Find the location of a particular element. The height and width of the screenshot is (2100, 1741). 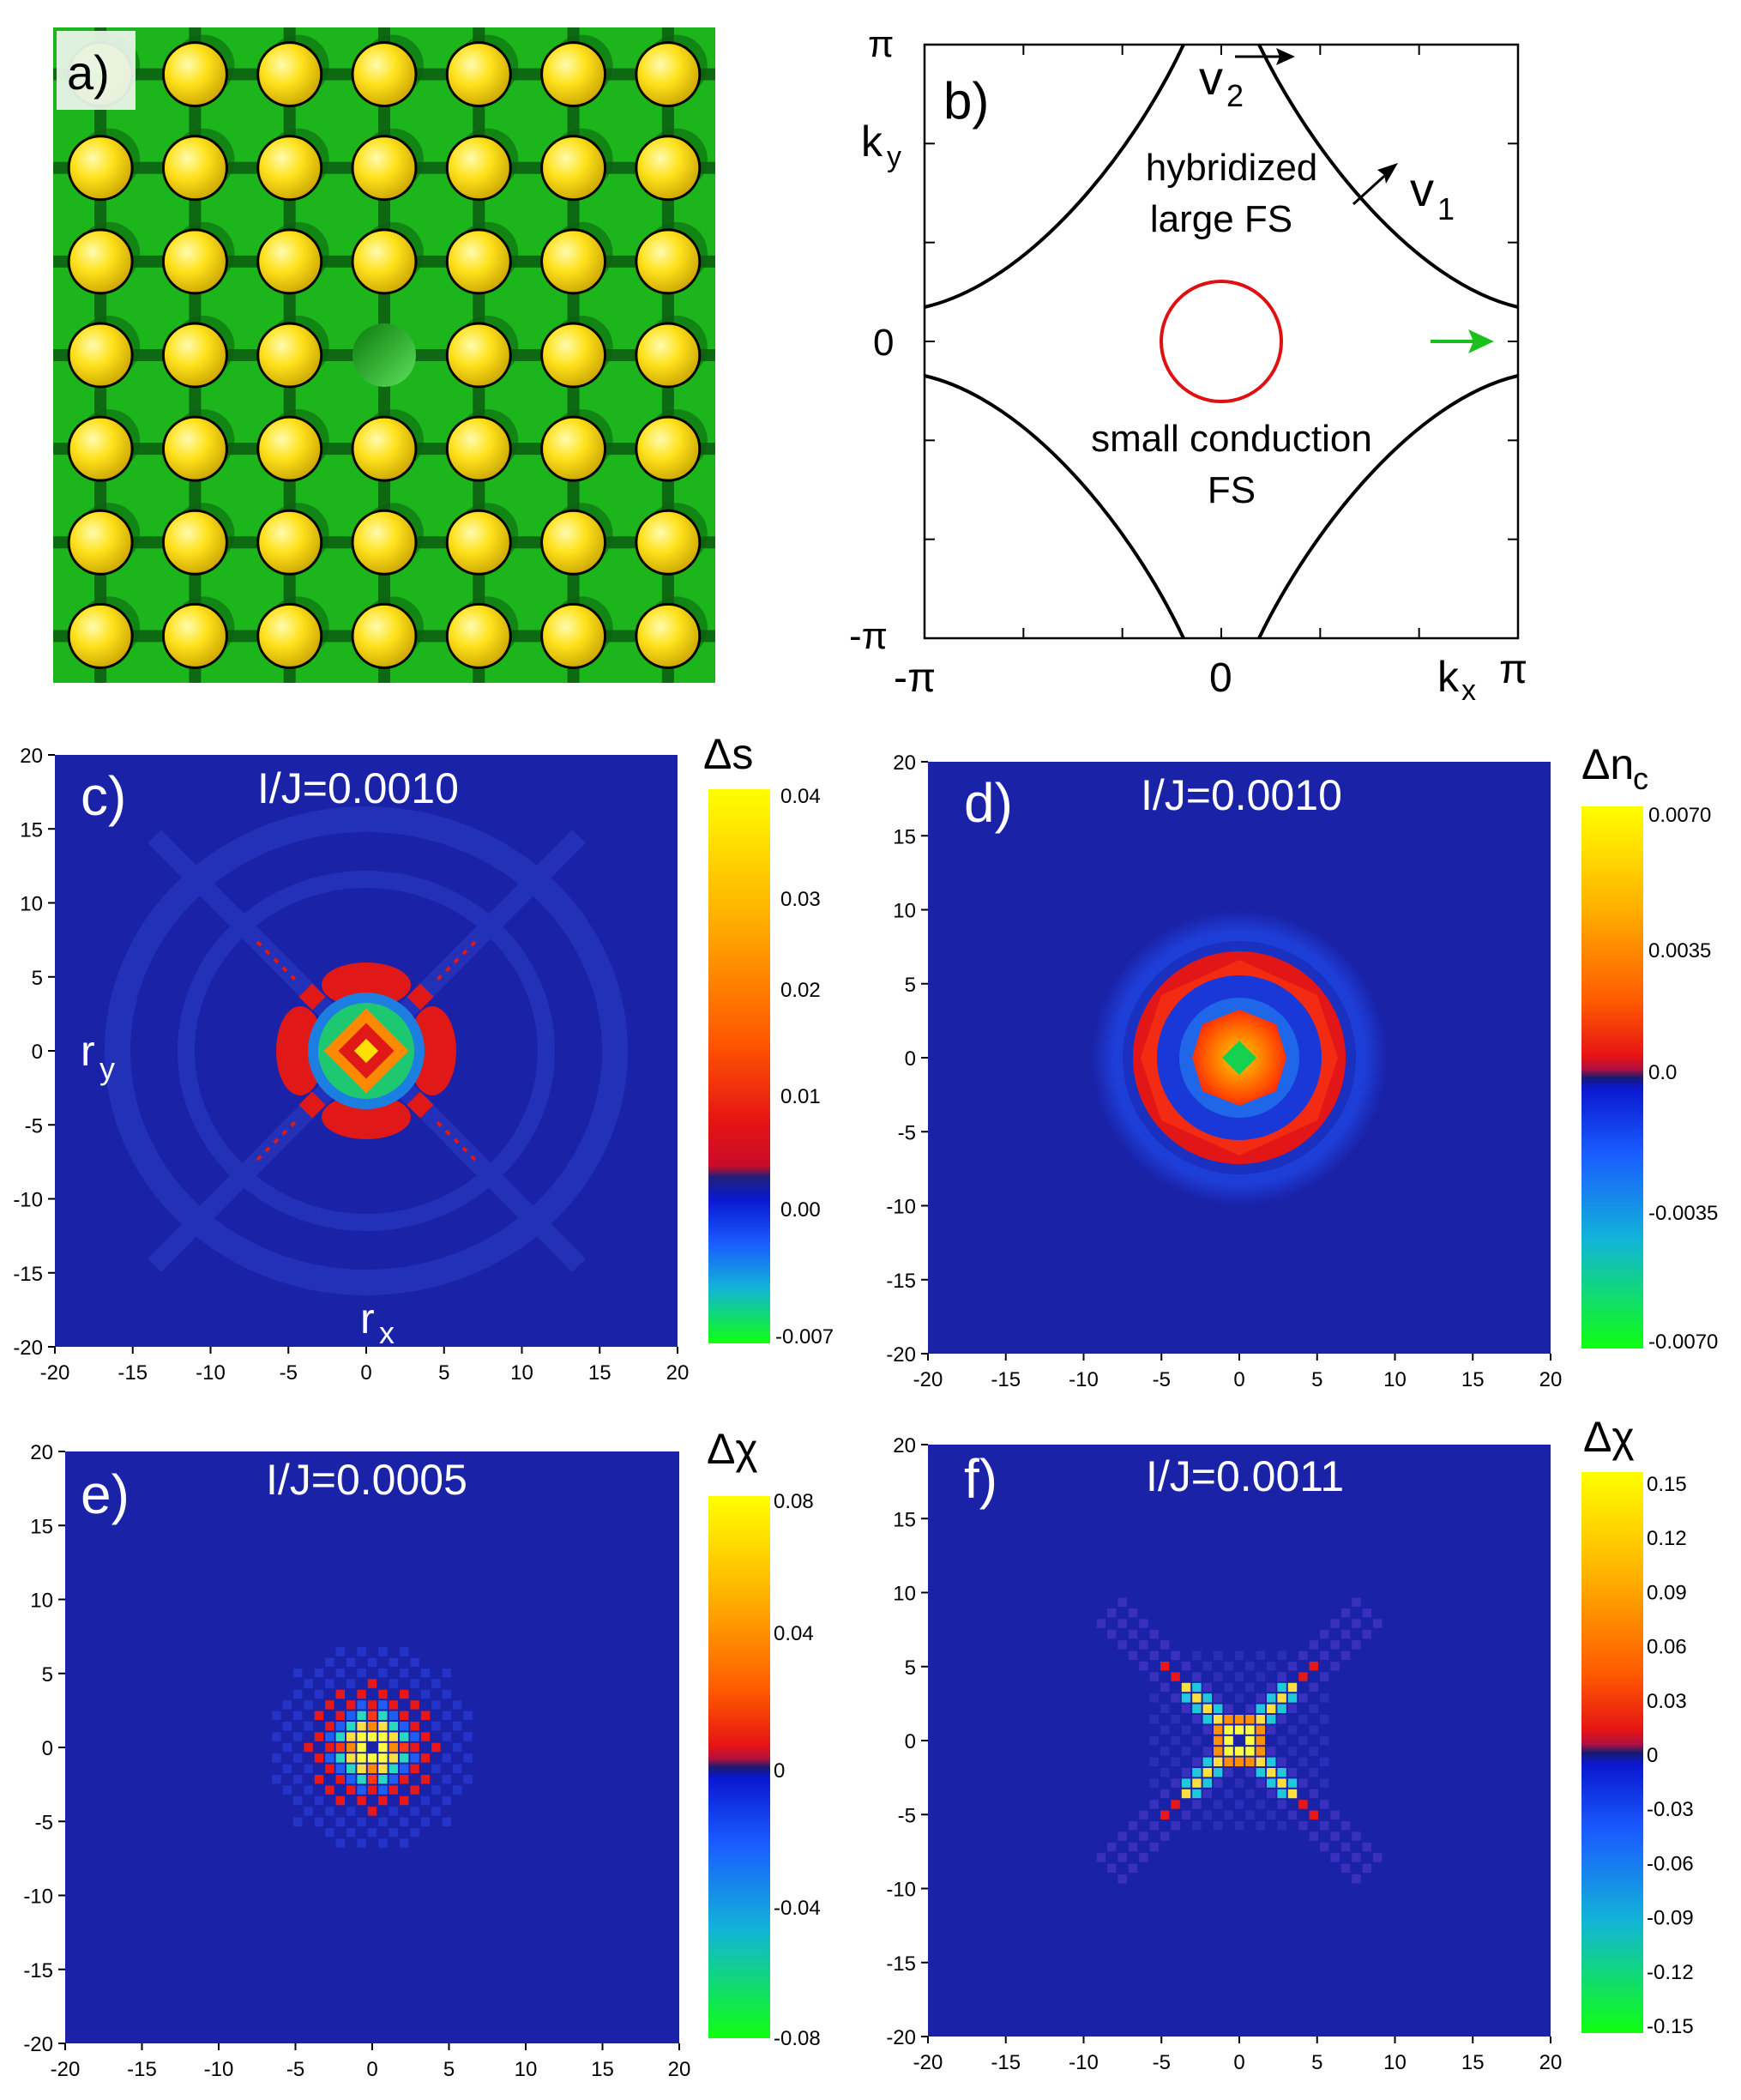

cb-f-tick: 0.09 is located at coordinates (1667, 1592).